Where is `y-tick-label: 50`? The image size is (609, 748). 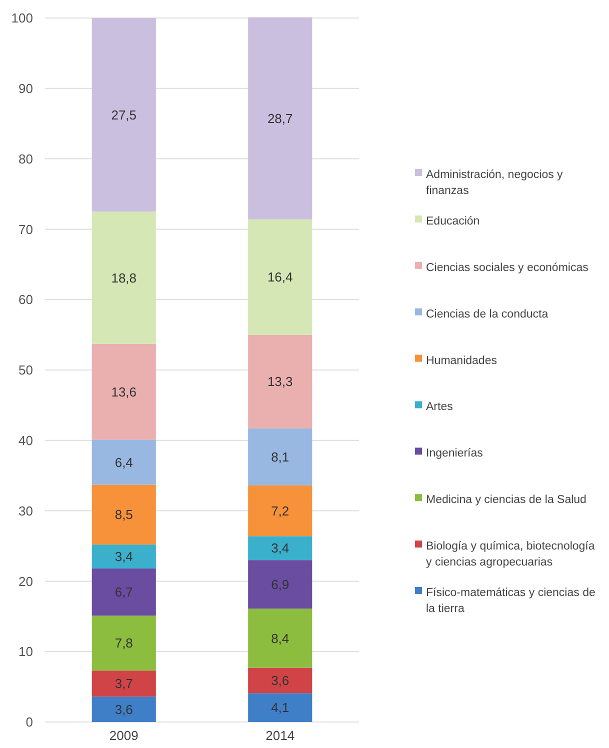
y-tick-label: 50 is located at coordinates (25, 370).